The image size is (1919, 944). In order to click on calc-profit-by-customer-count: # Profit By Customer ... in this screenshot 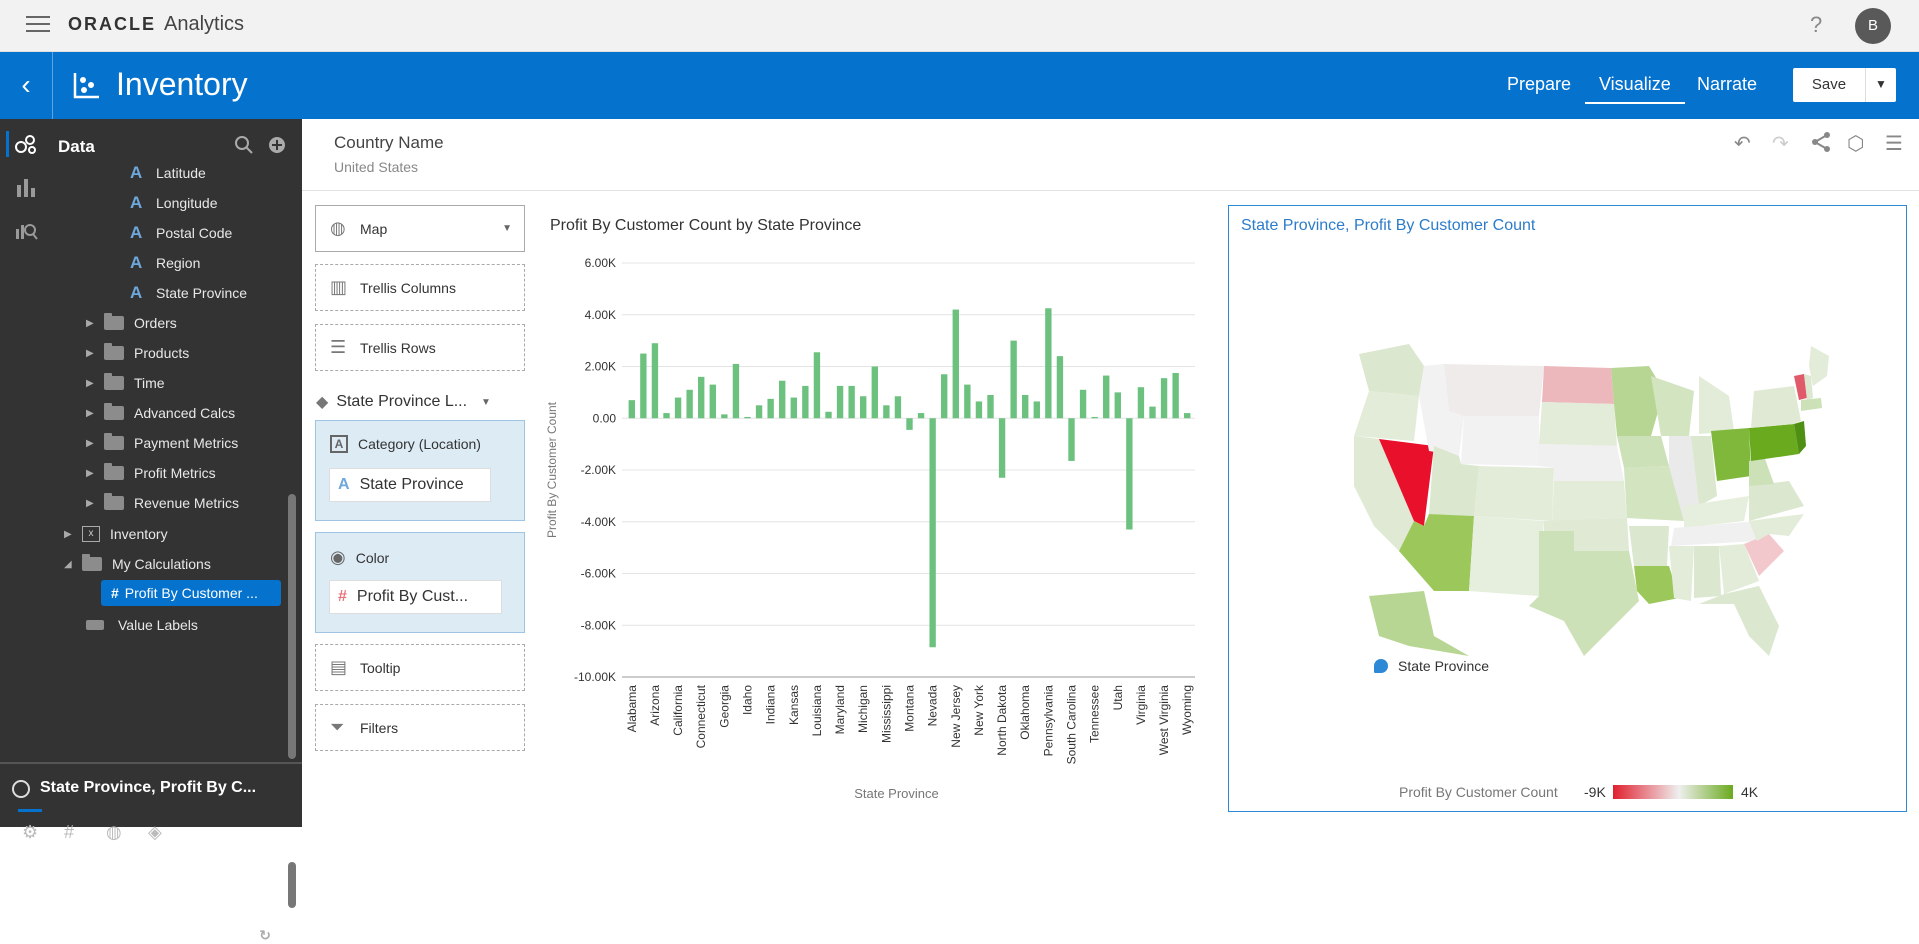, I will do `click(191, 593)`.